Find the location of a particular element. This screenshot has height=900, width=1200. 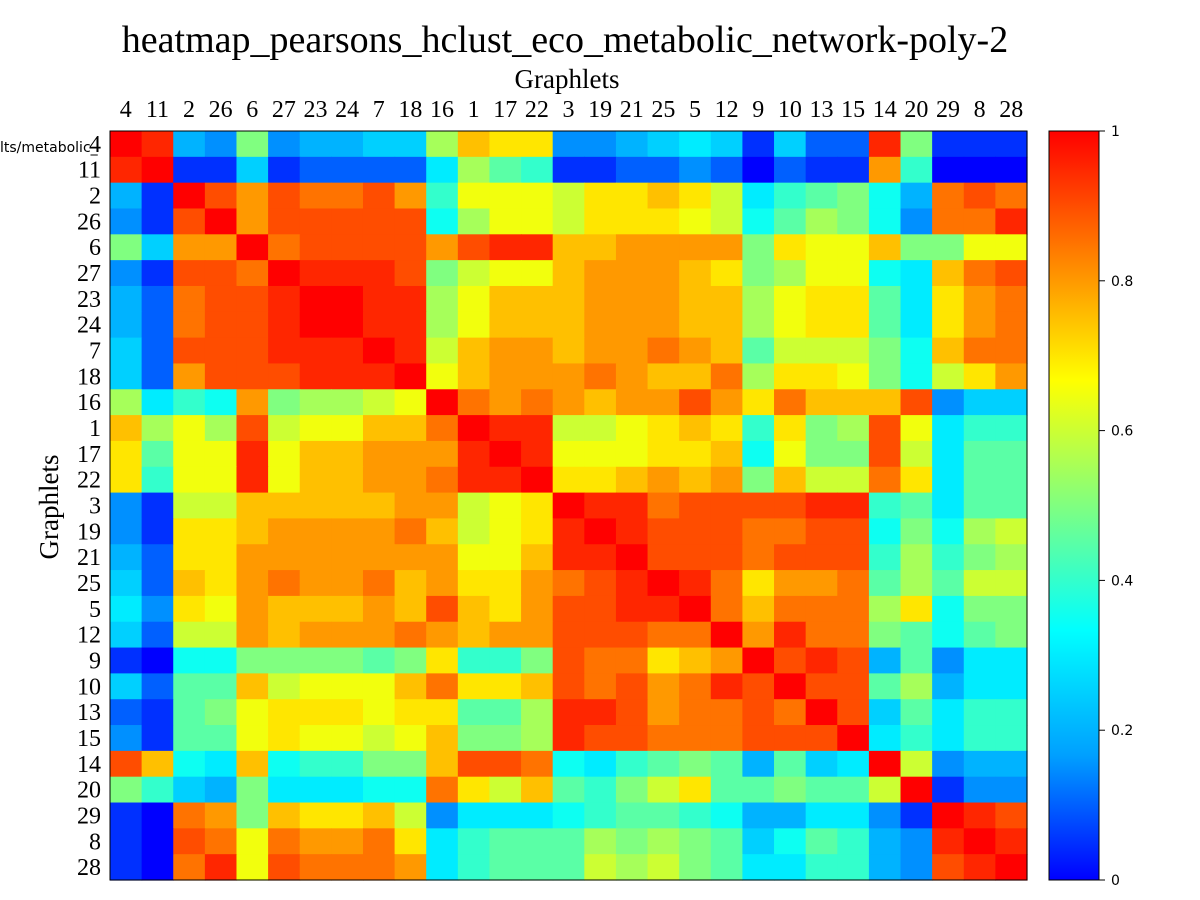

y-tick-label: 23 is located at coordinates (89, 300).